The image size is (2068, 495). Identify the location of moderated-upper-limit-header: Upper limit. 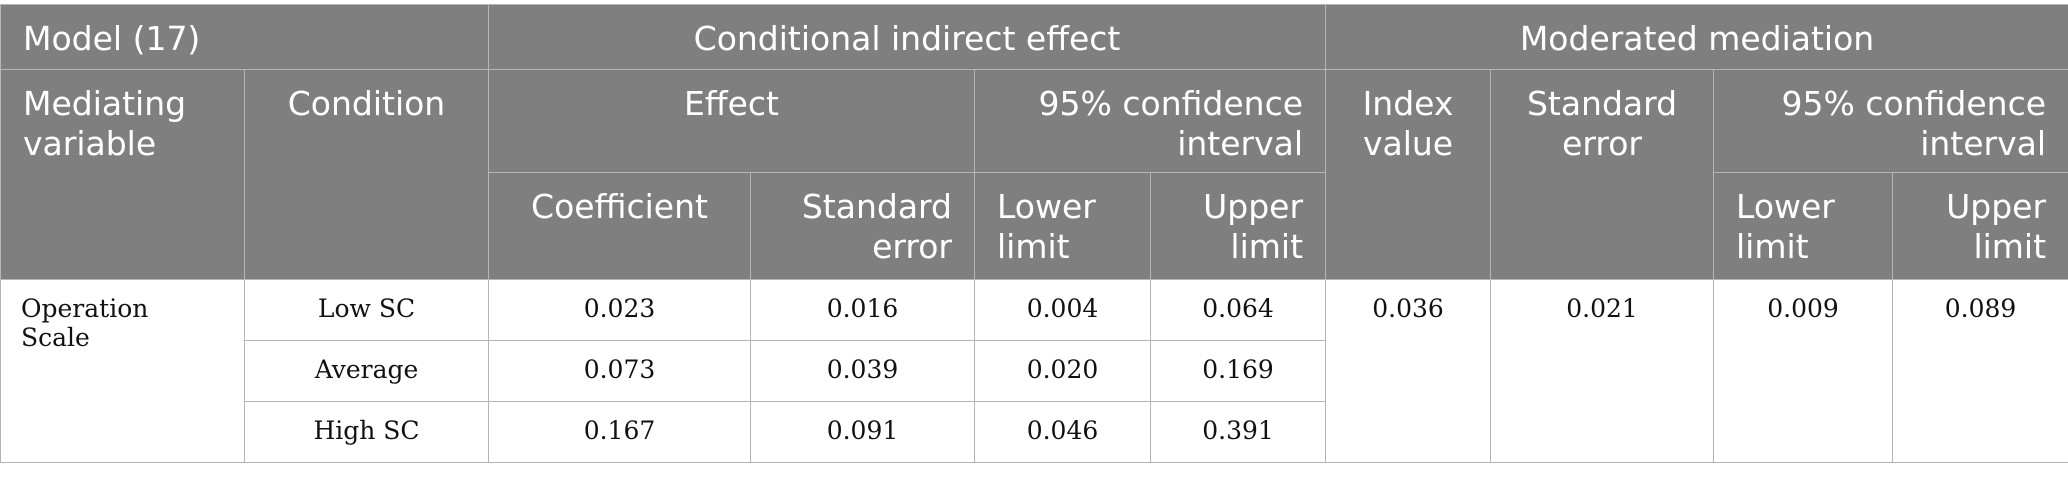
(1980, 226).